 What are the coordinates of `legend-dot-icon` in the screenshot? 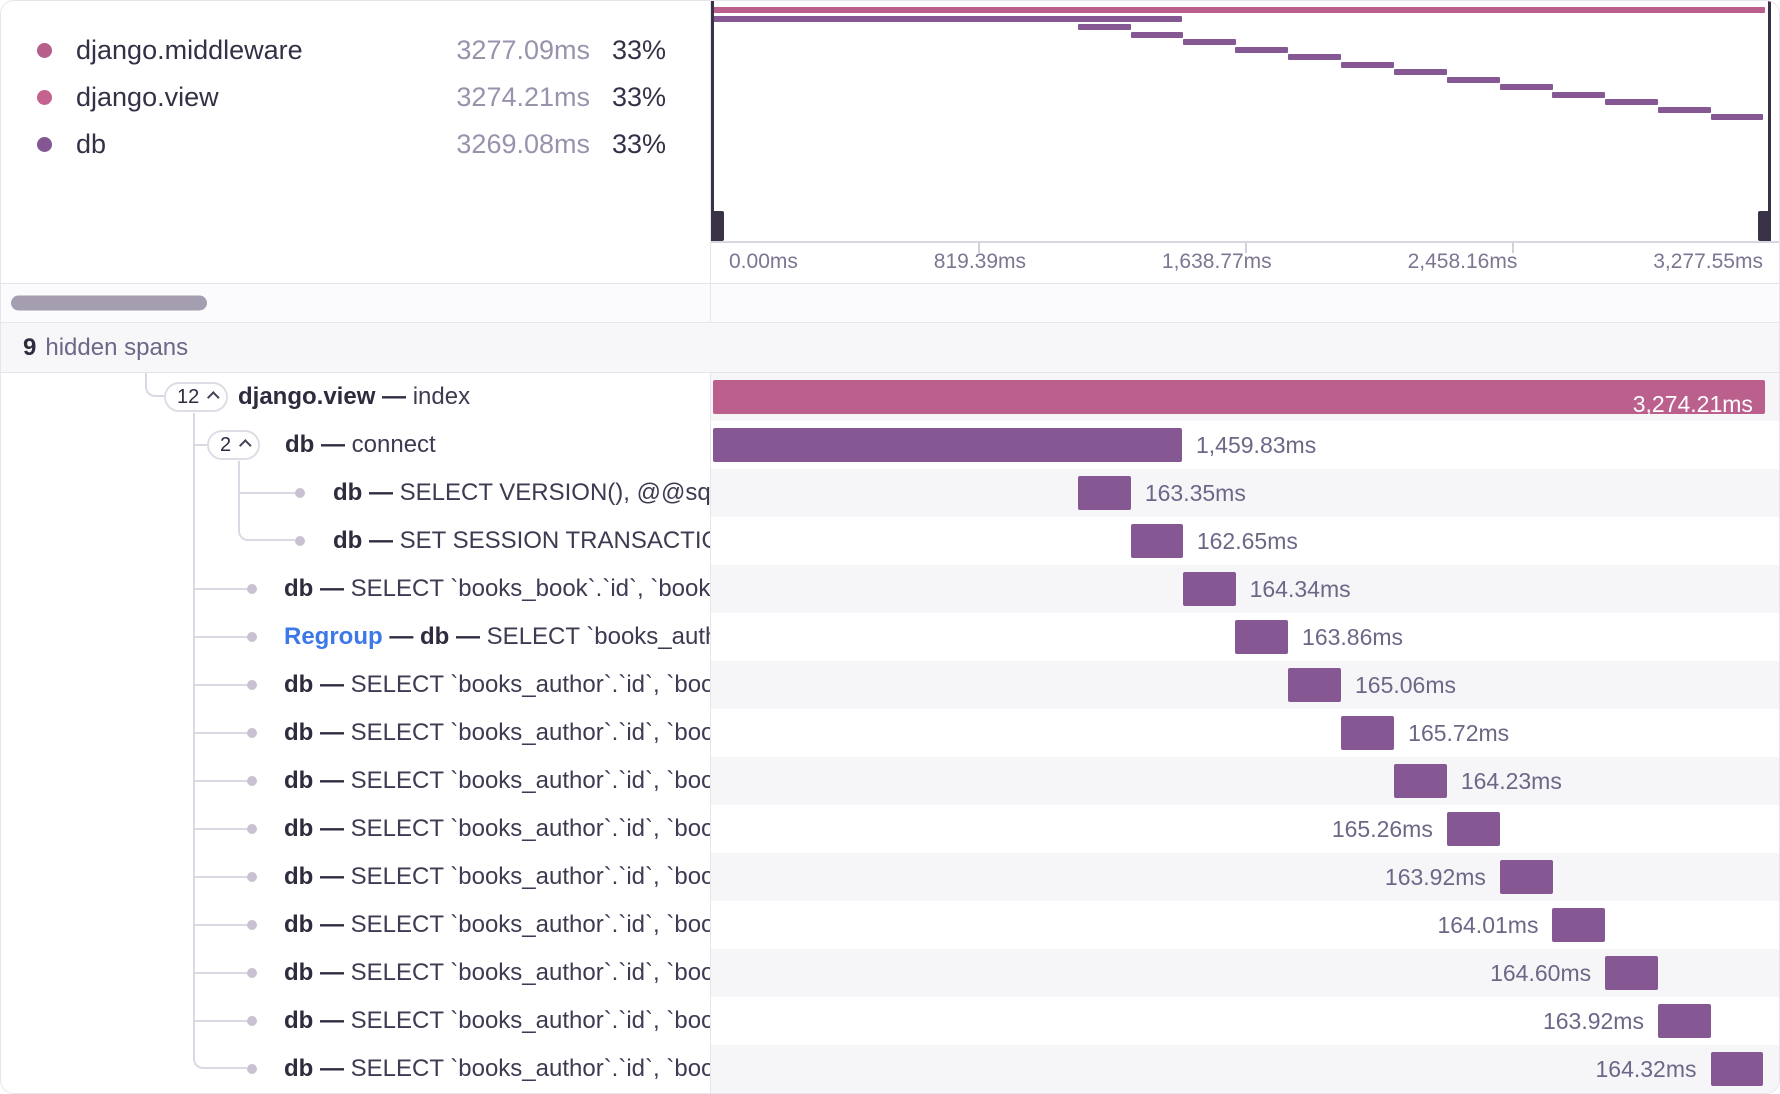 It's located at (44, 50).